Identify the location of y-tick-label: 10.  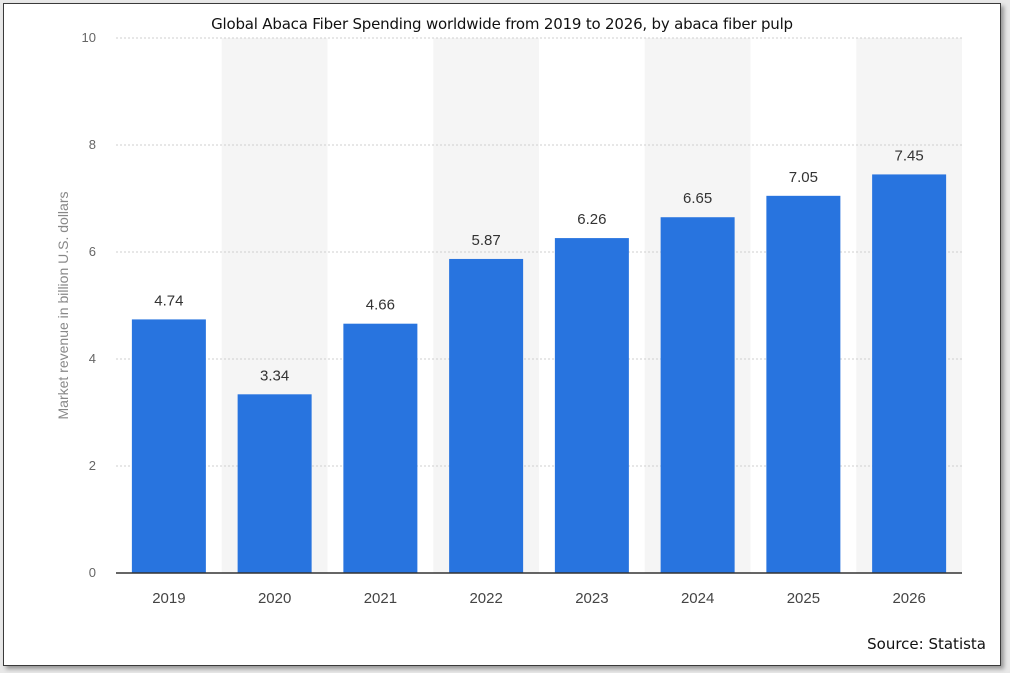
(89, 37).